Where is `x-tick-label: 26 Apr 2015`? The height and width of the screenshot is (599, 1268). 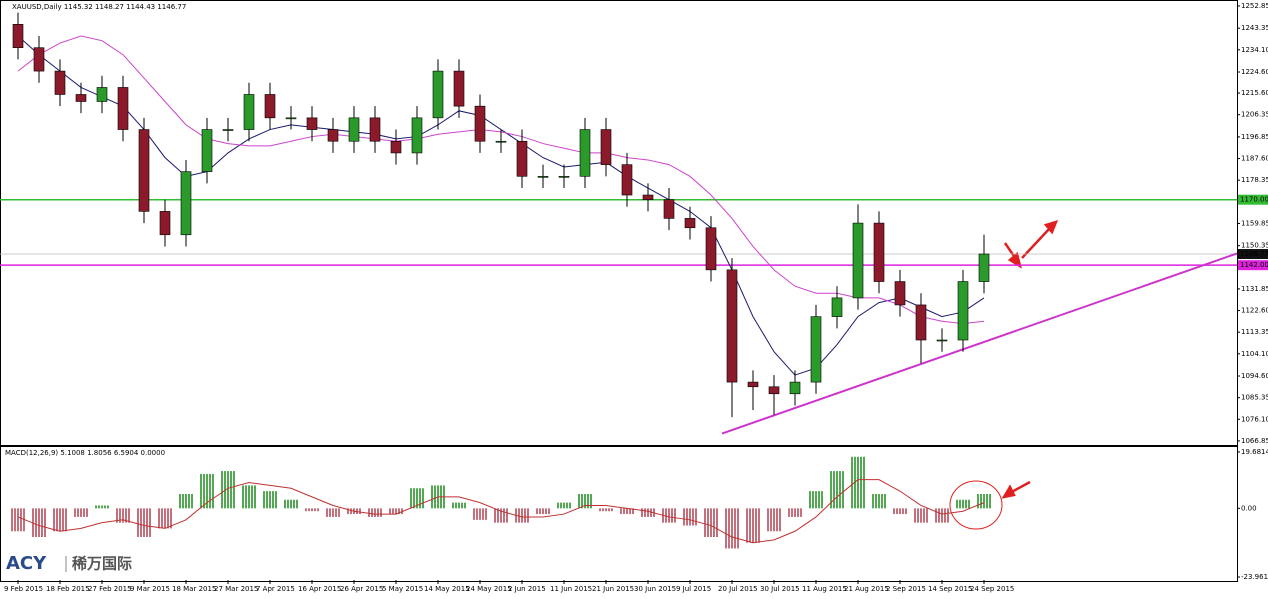
x-tick-label: 26 Apr 2015 is located at coordinates (361, 589).